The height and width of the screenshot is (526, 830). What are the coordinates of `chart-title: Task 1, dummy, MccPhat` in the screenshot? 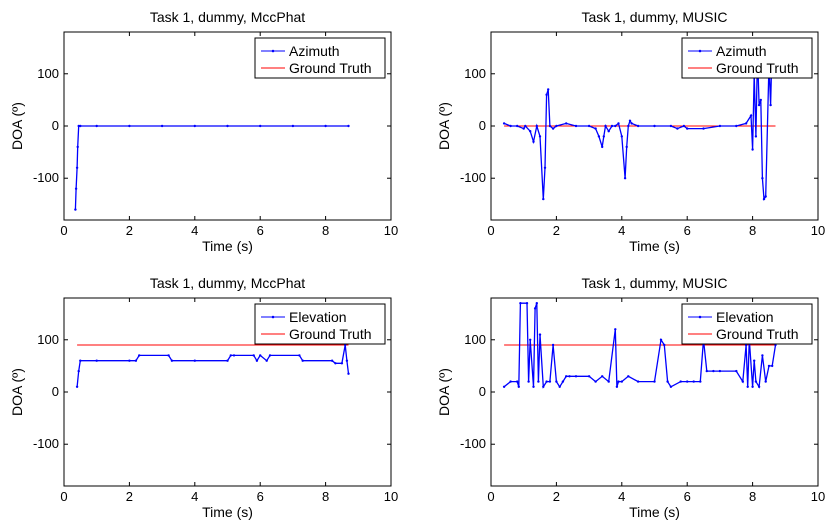 It's located at (227, 283).